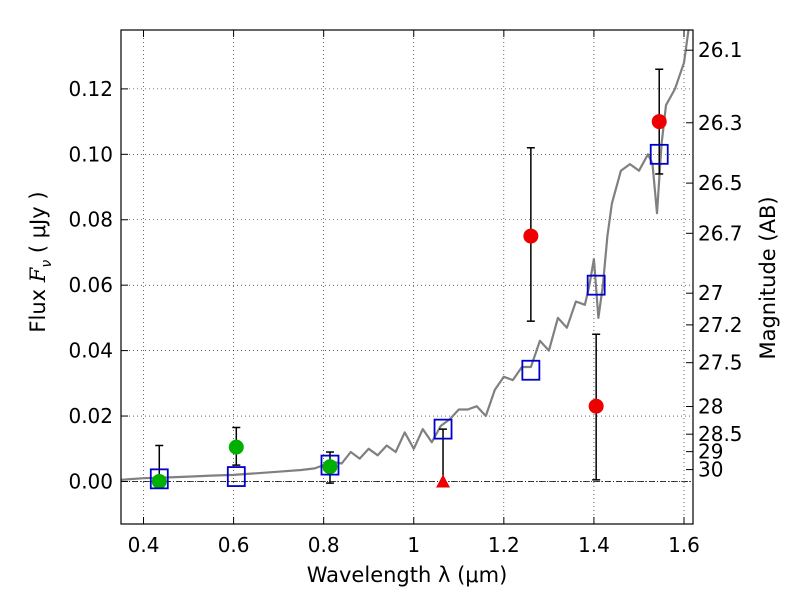  What do you see at coordinates (720, 50) in the screenshot?
I see `y2-tick-label-0: 26.1` at bounding box center [720, 50].